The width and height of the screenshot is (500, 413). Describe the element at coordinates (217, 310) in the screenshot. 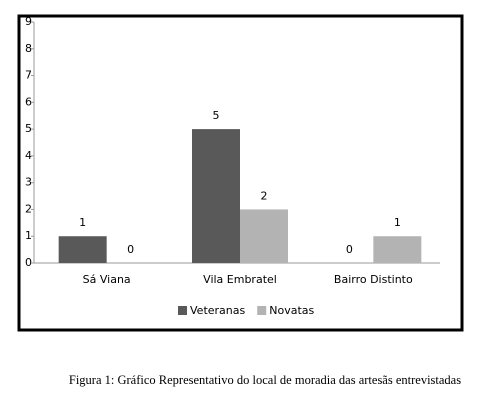

I see `legend-label: Veteranas` at that location.